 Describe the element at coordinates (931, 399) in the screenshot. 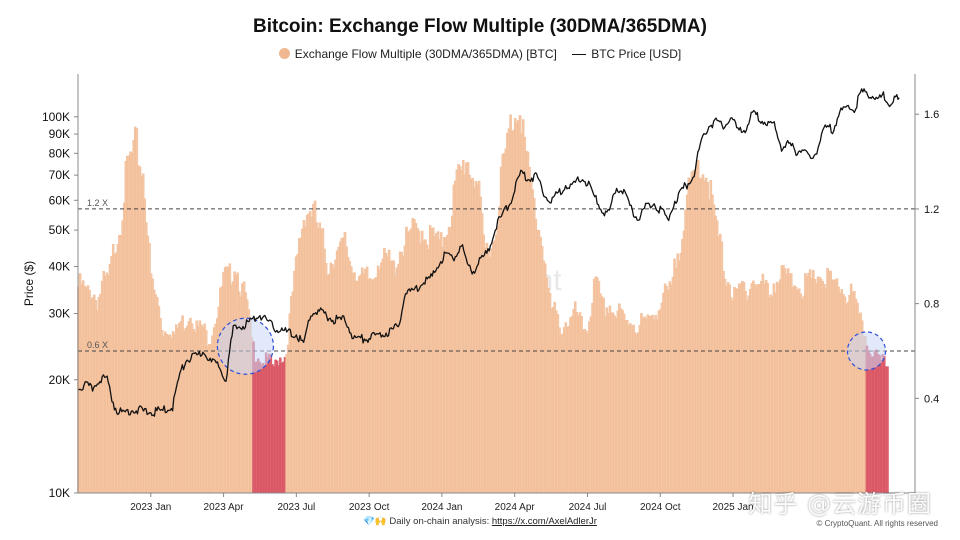

I see `right-tick-label: 0.4` at that location.